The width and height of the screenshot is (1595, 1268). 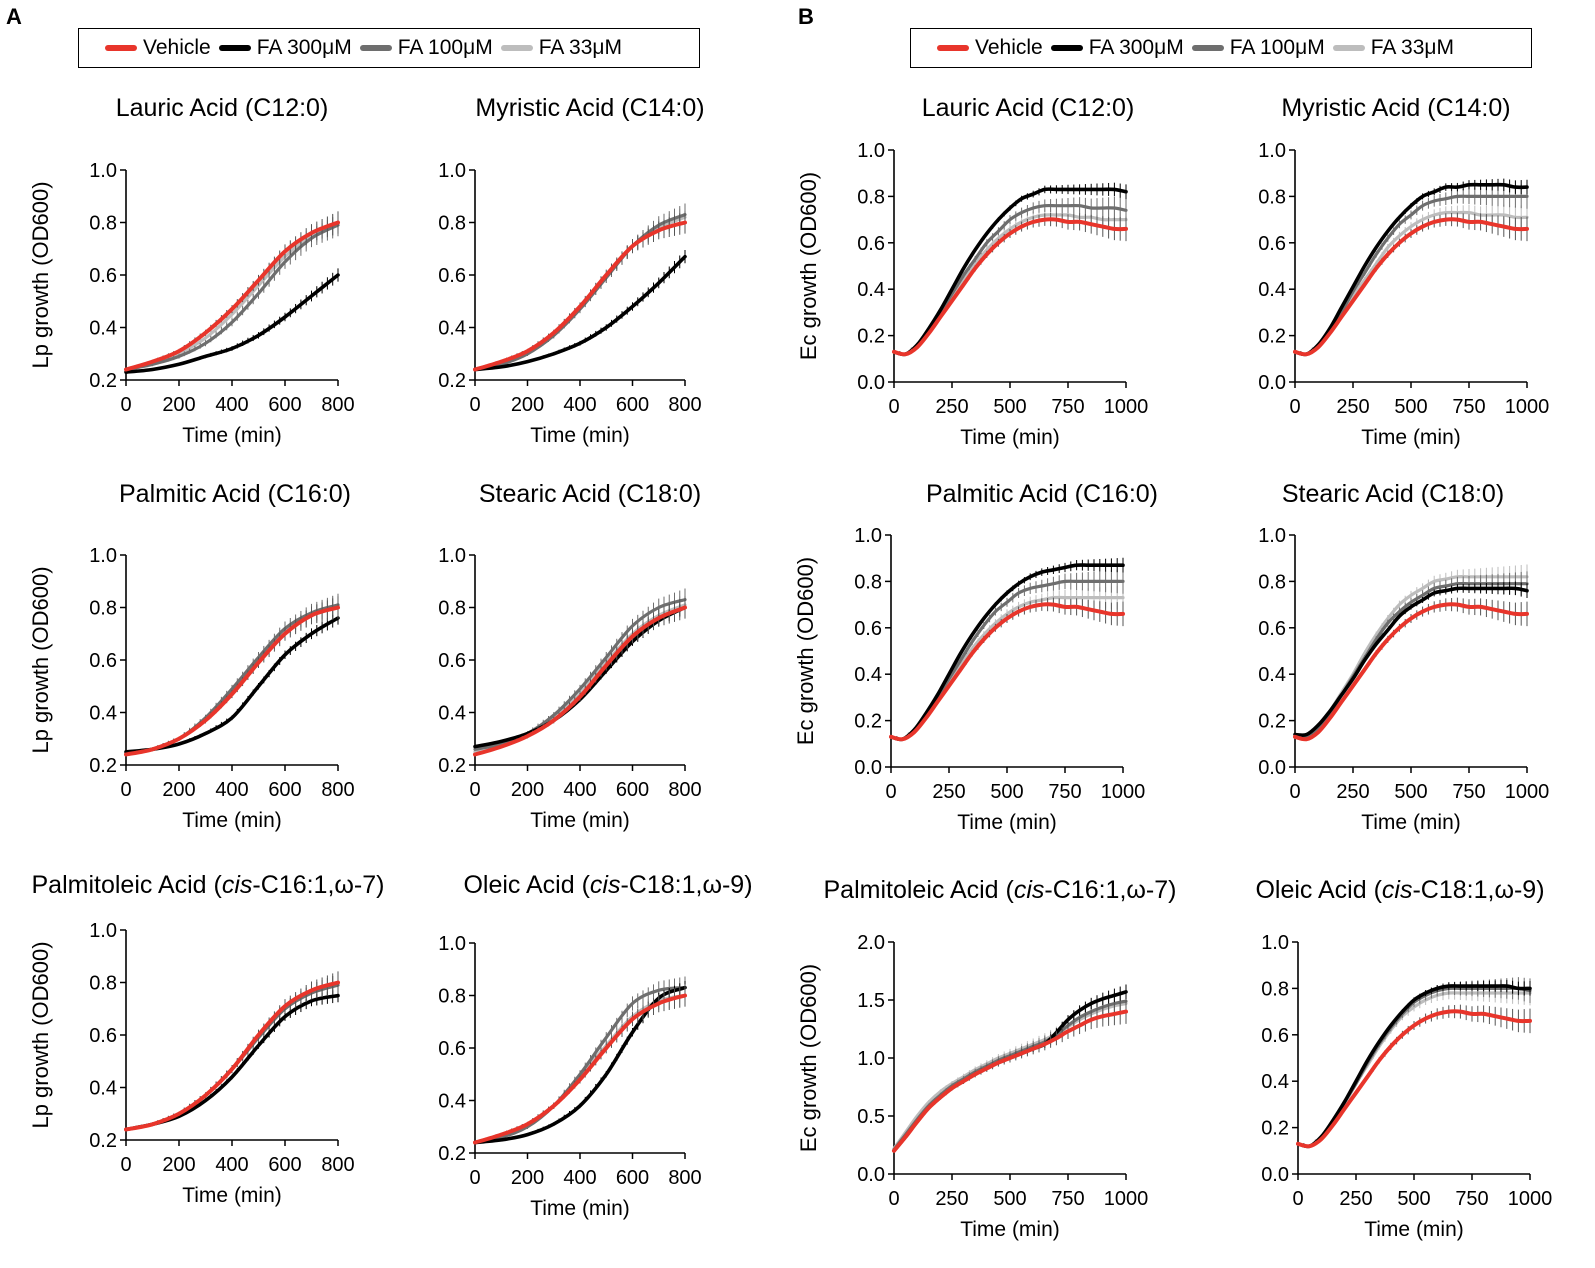 I want to click on chart-title: Stearic Acid (C18:0), so click(x=590, y=494).